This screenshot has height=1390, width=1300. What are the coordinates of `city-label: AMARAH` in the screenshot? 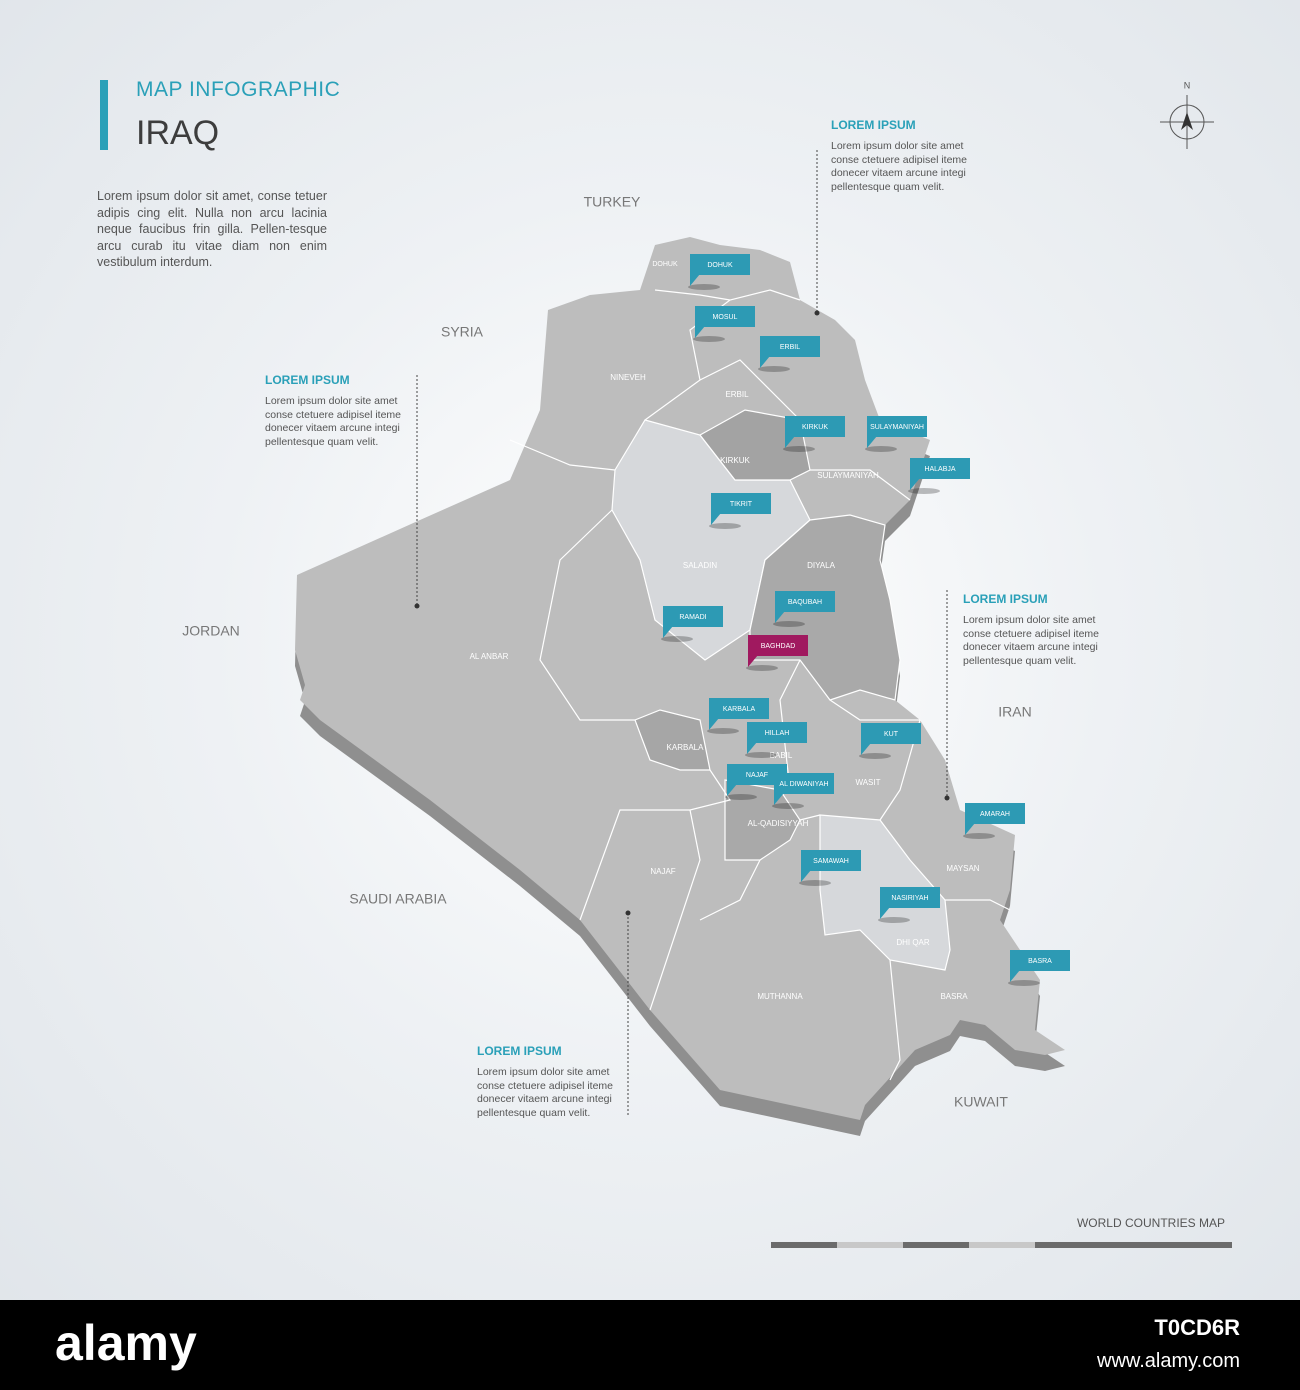 It's located at (995, 814).